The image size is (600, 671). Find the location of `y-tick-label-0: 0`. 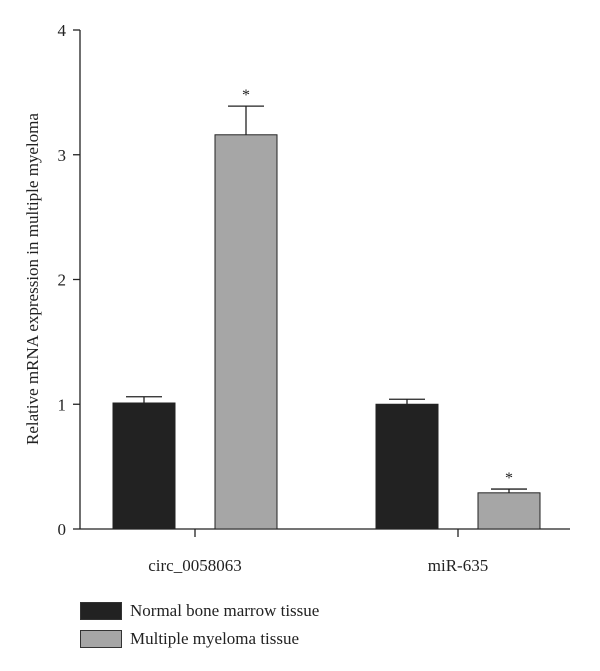

y-tick-label-0: 0 is located at coordinates (62, 529).